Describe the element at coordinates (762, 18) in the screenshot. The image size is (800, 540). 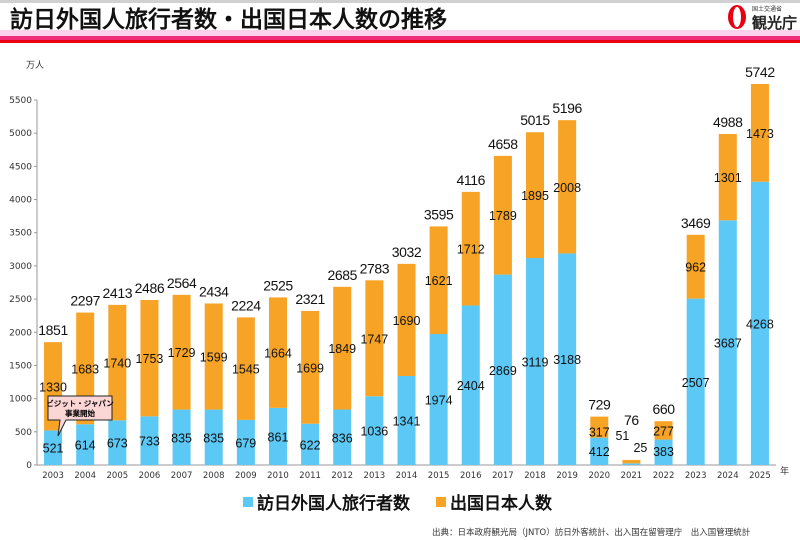
I see `logo: 国土交通省 観光庁` at that location.